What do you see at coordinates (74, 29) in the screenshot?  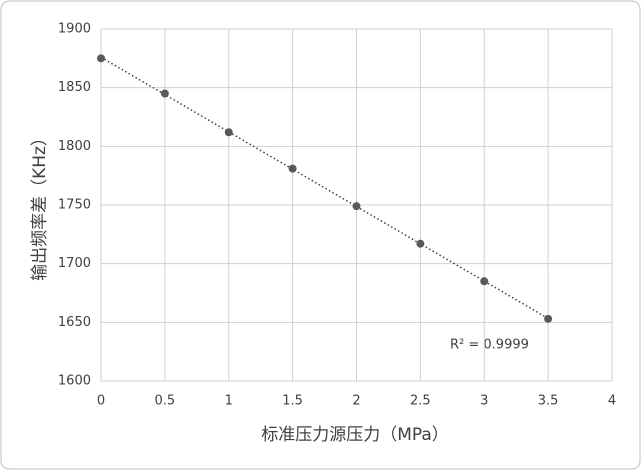 I see `y-tick-label: 1900` at bounding box center [74, 29].